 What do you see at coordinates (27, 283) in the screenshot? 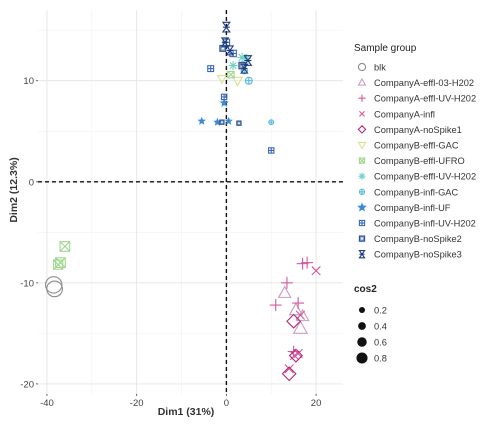
I see `y-tick-label: -10` at bounding box center [27, 283].